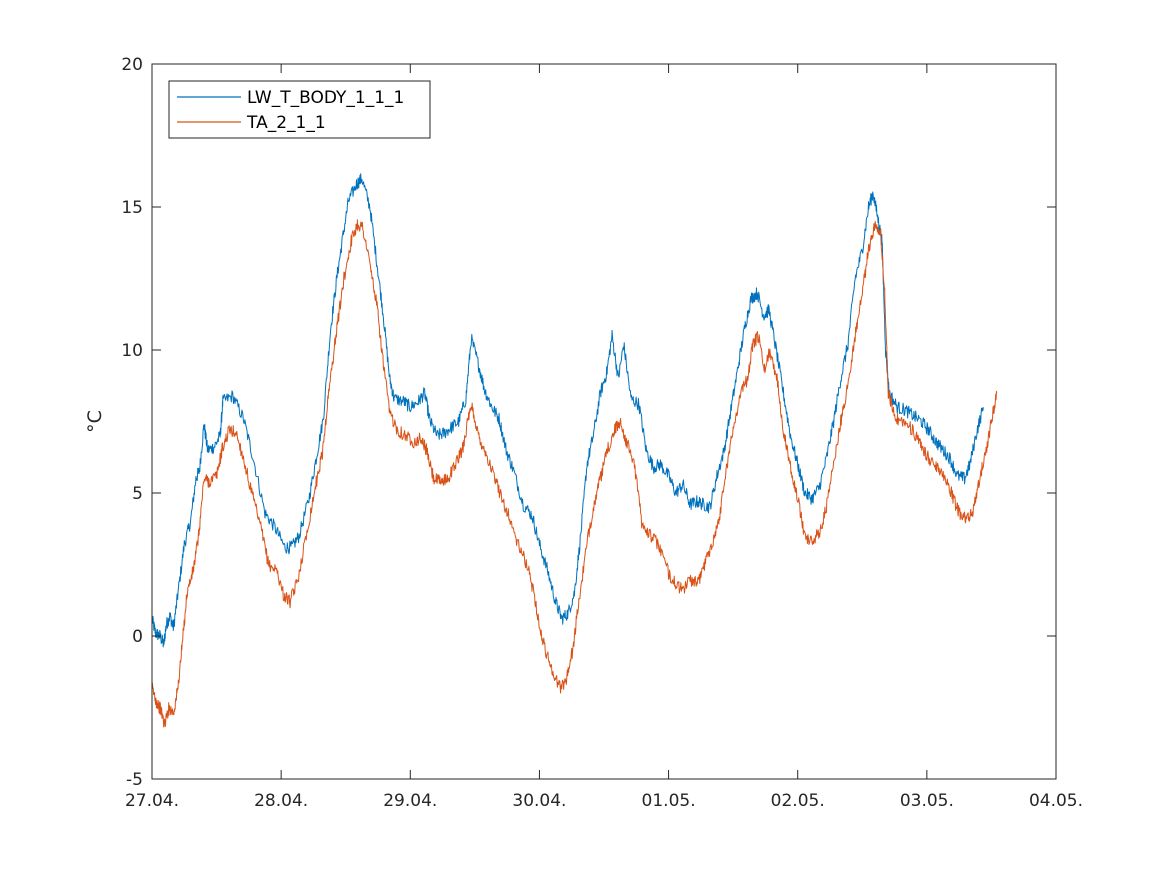 Image resolution: width=1167 pixels, height=875 pixels. I want to click on x-tick-label: 02.05., so click(798, 801).